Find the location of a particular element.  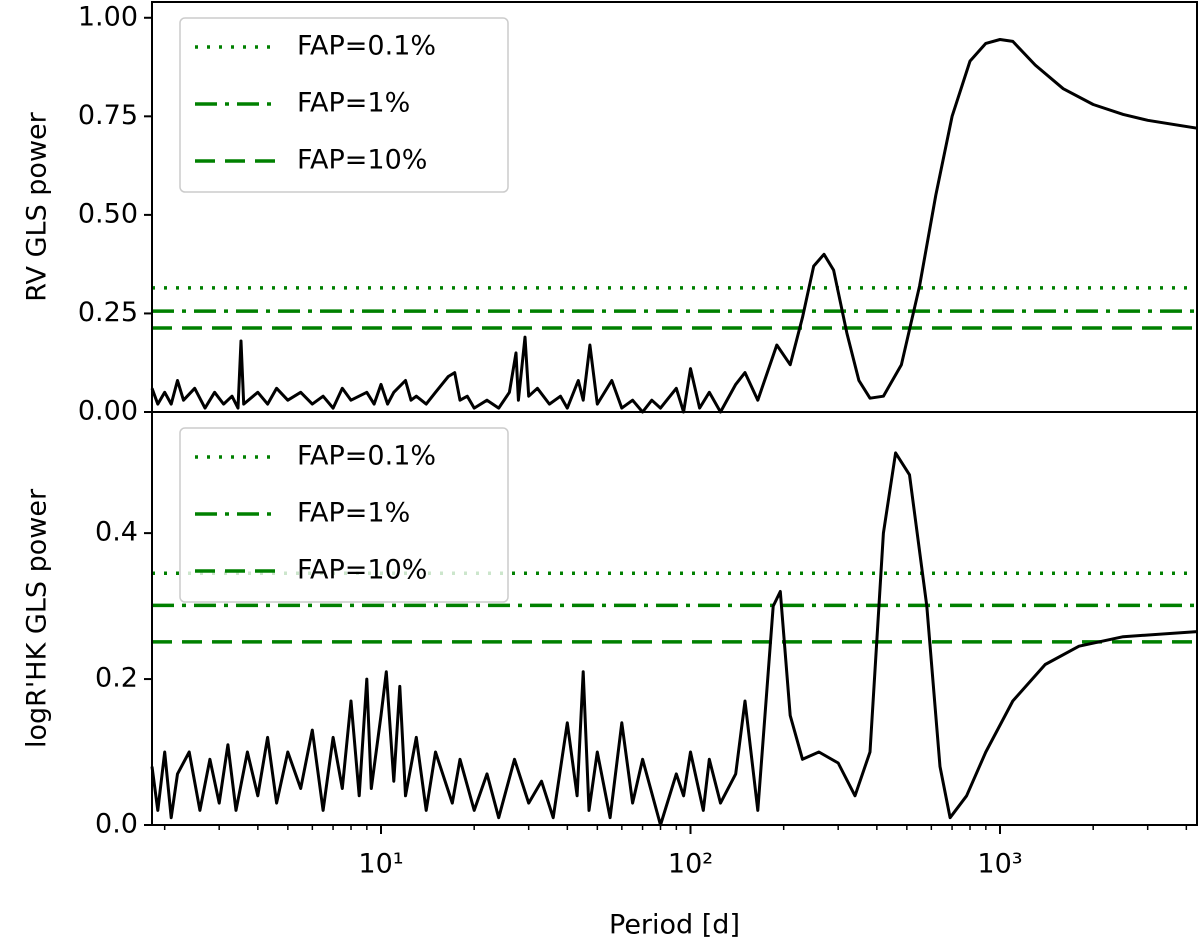

y-tick-label: 0.4 is located at coordinates (116, 532).